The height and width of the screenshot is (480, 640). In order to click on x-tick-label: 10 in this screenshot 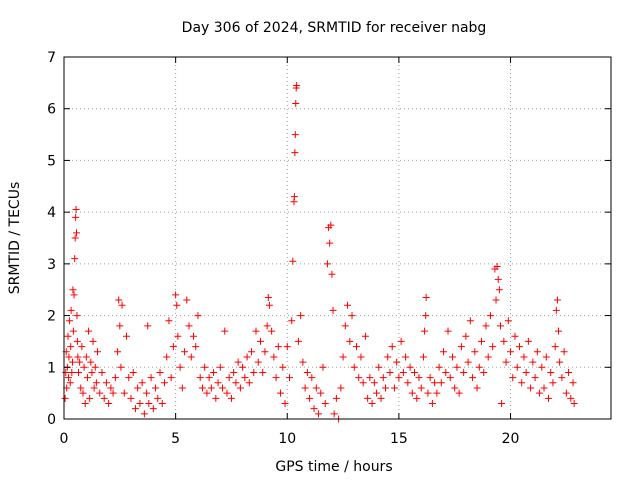, I will do `click(287, 439)`.